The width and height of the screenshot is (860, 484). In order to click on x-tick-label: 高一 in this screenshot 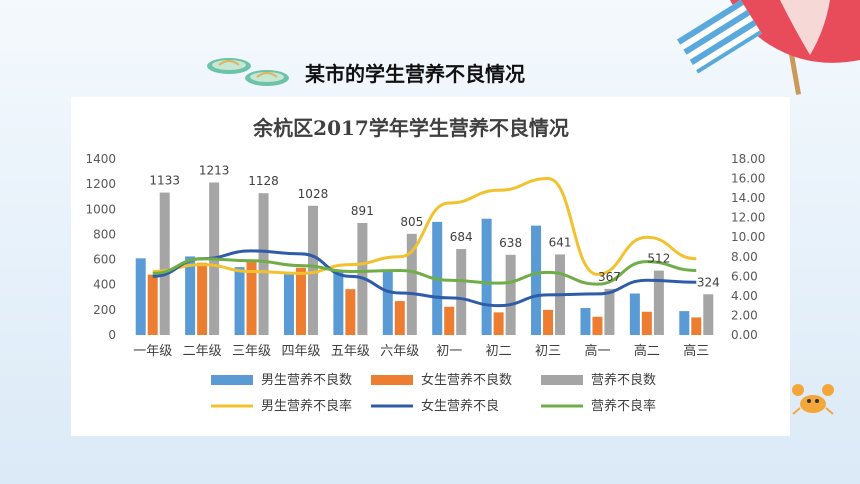, I will do `click(597, 351)`.